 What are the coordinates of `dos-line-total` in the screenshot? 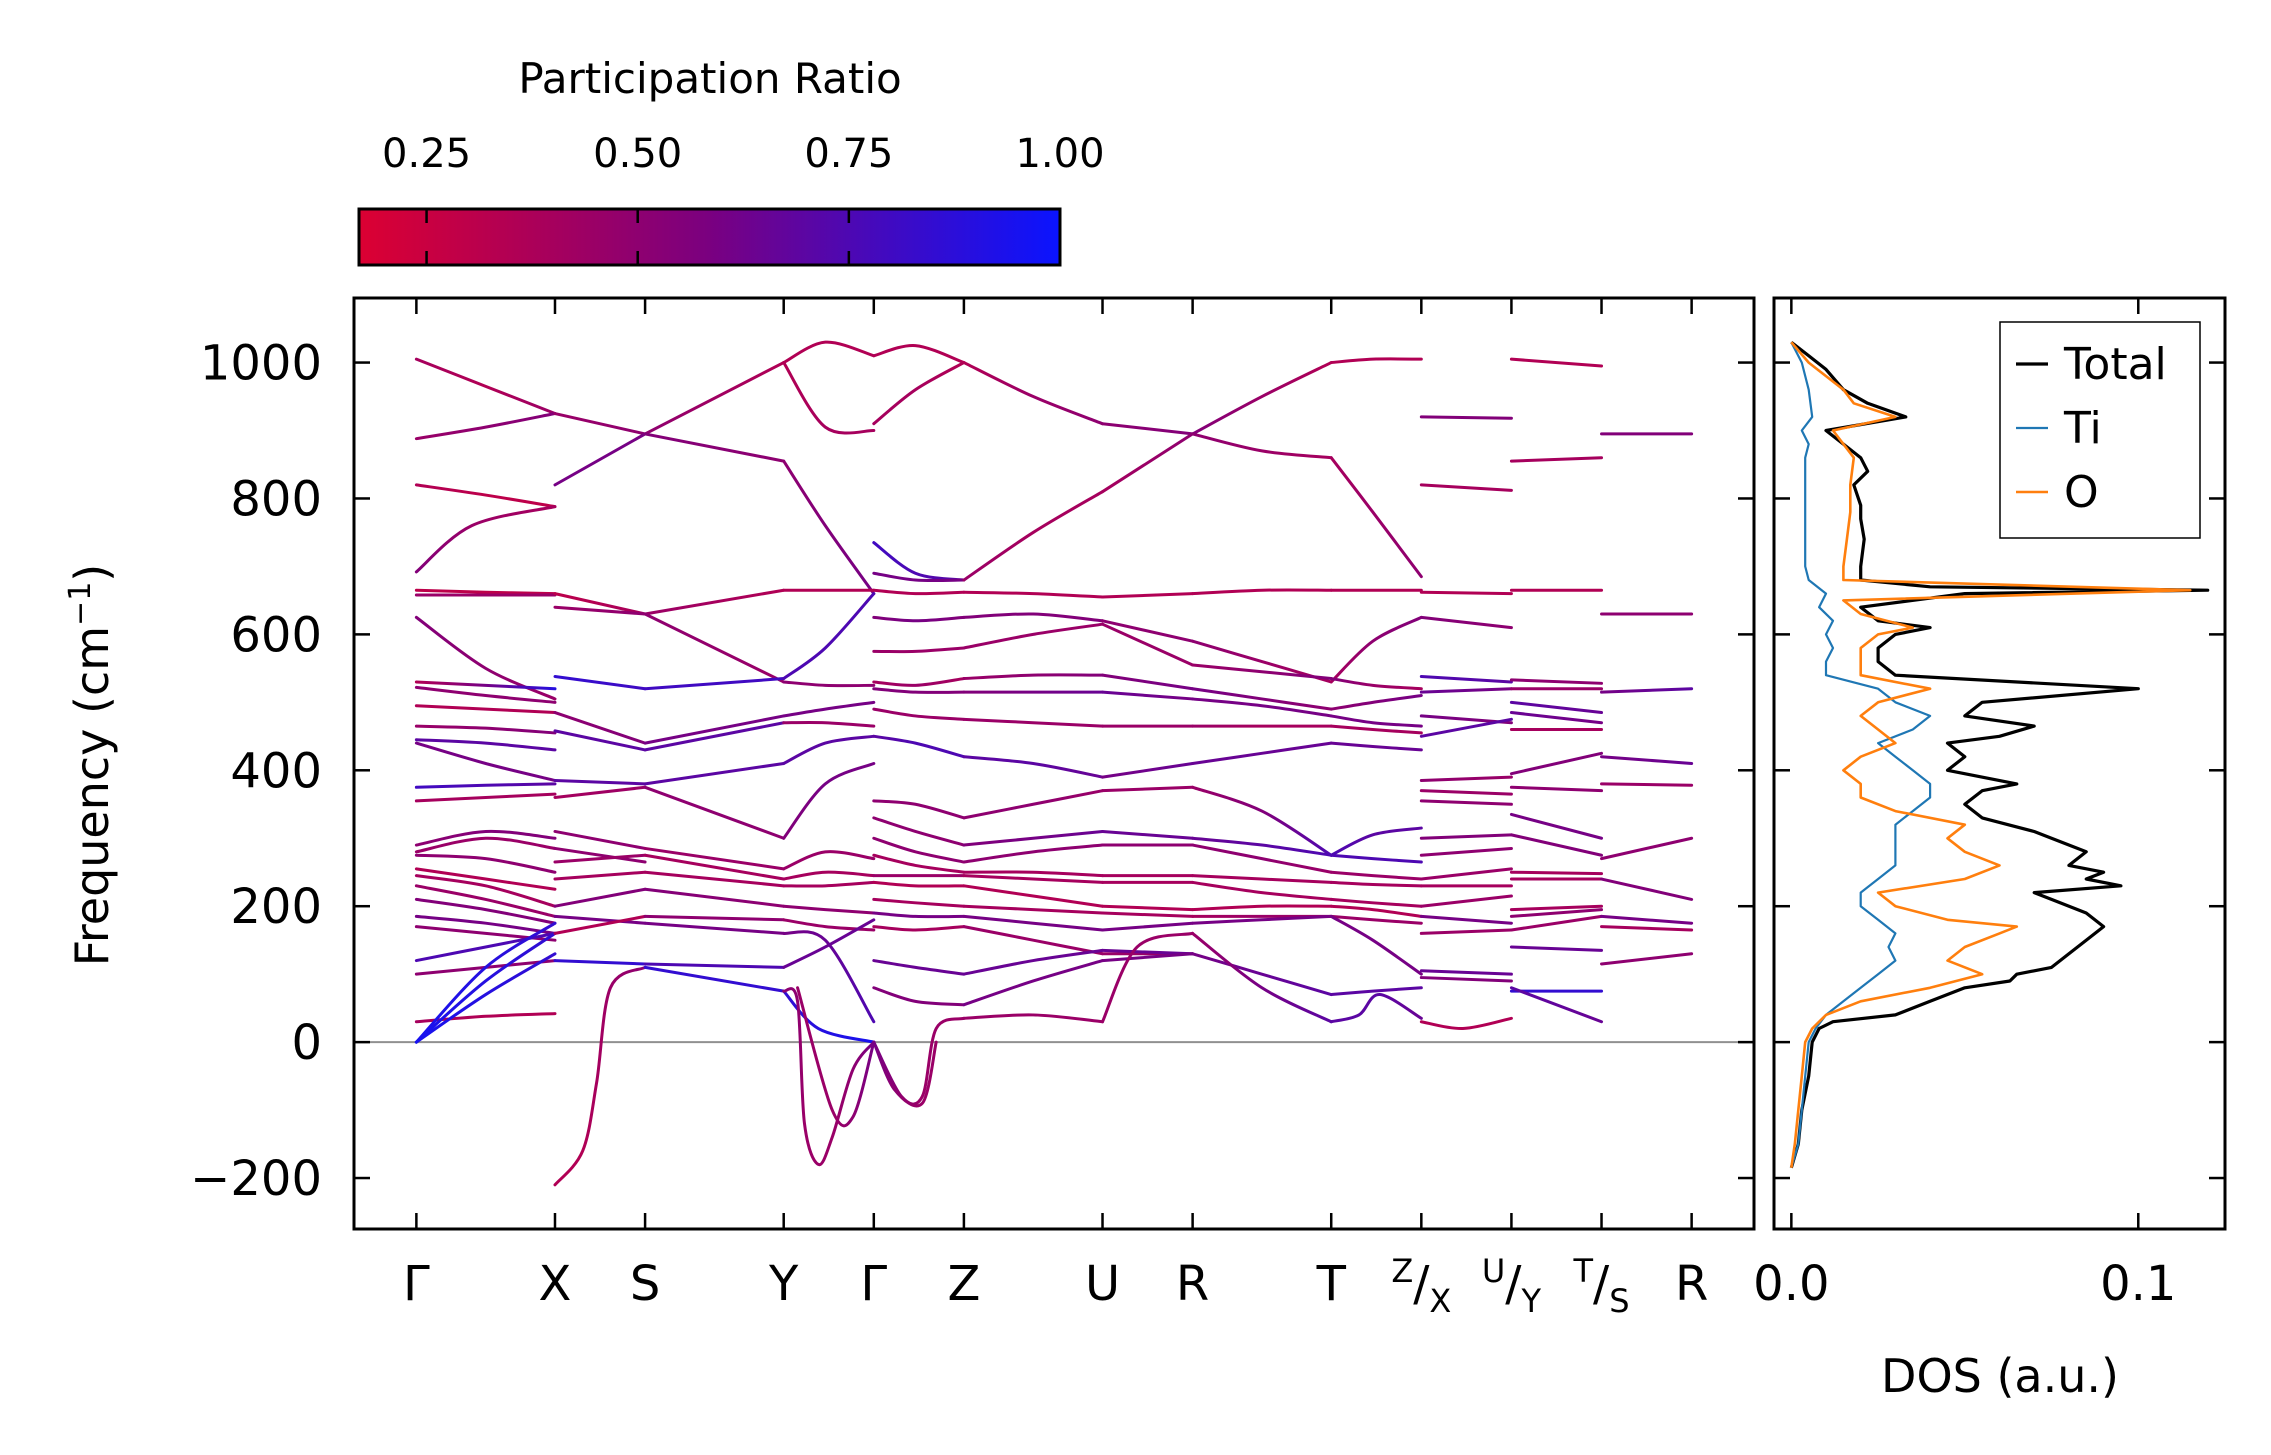 It's located at (1999, 754).